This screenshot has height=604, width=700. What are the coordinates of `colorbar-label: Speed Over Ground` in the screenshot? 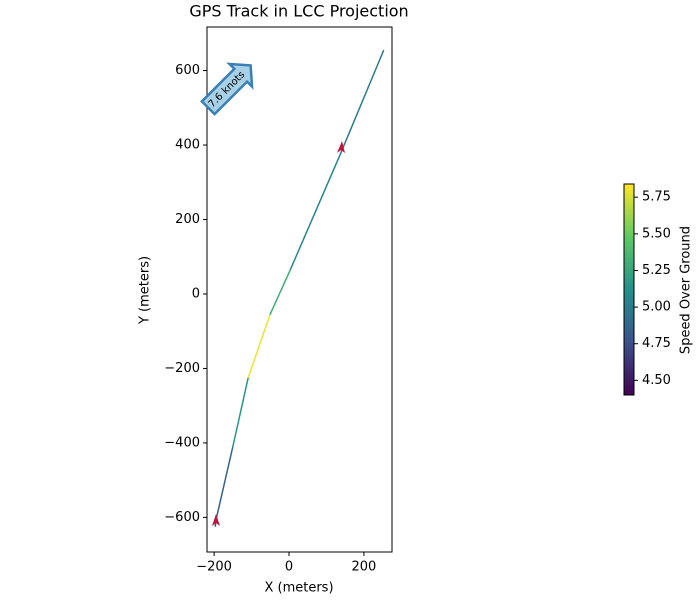 It's located at (686, 290).